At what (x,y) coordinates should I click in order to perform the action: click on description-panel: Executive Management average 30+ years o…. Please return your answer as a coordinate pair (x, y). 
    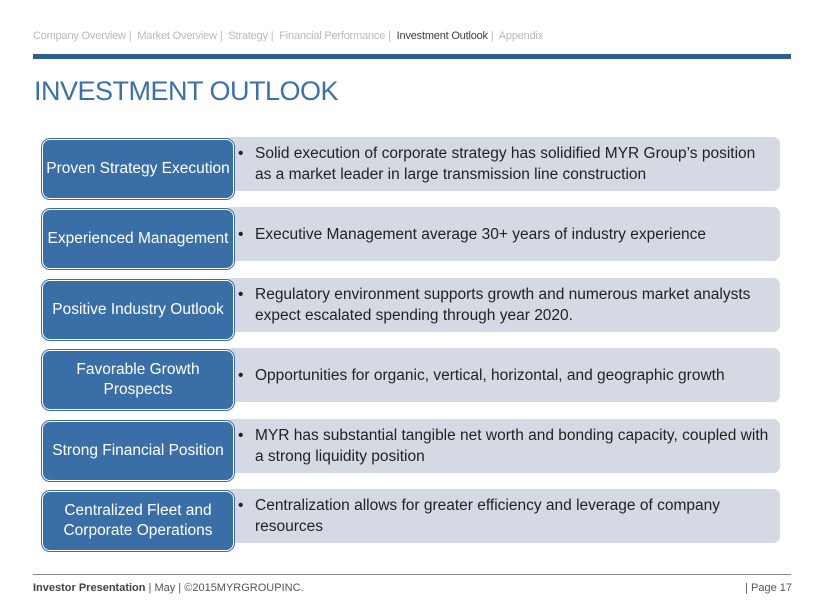
    Looking at the image, I should click on (502, 234).